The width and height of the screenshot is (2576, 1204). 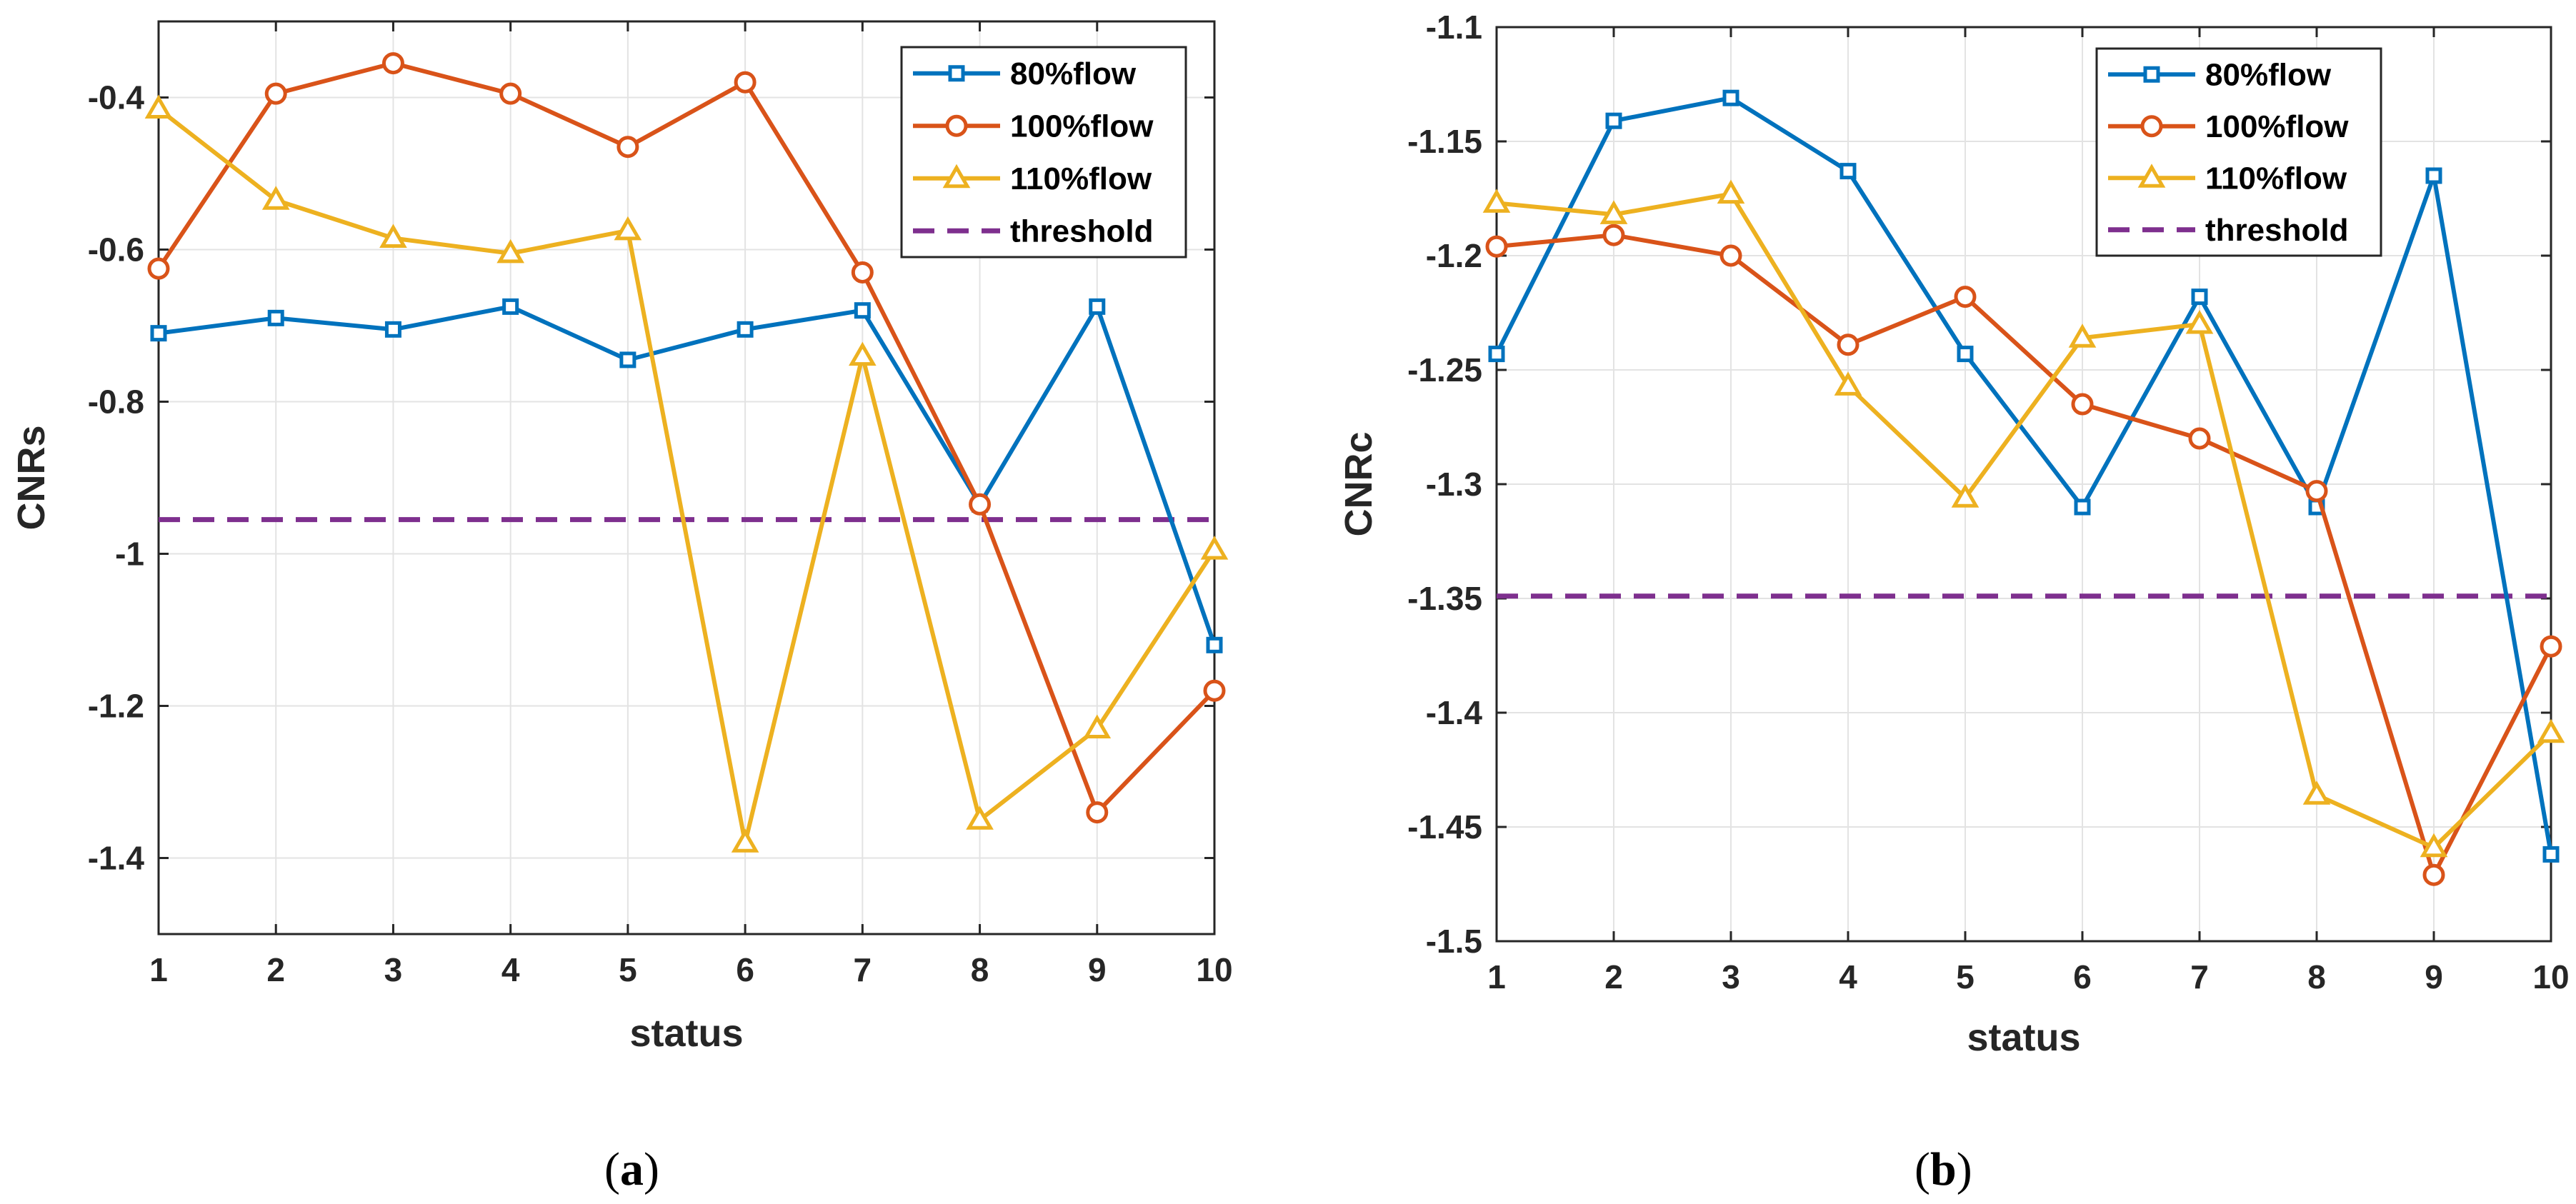 What do you see at coordinates (1943, 1170) in the screenshot?
I see `panel-label-b: (b)` at bounding box center [1943, 1170].